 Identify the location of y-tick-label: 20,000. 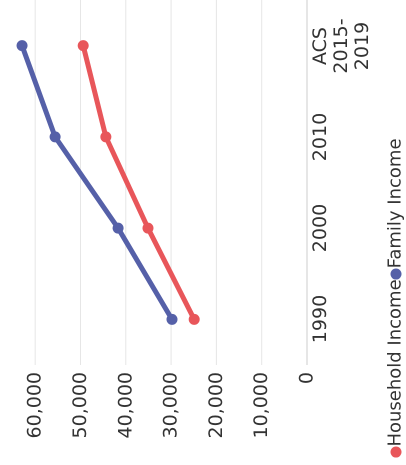
(216, 405).